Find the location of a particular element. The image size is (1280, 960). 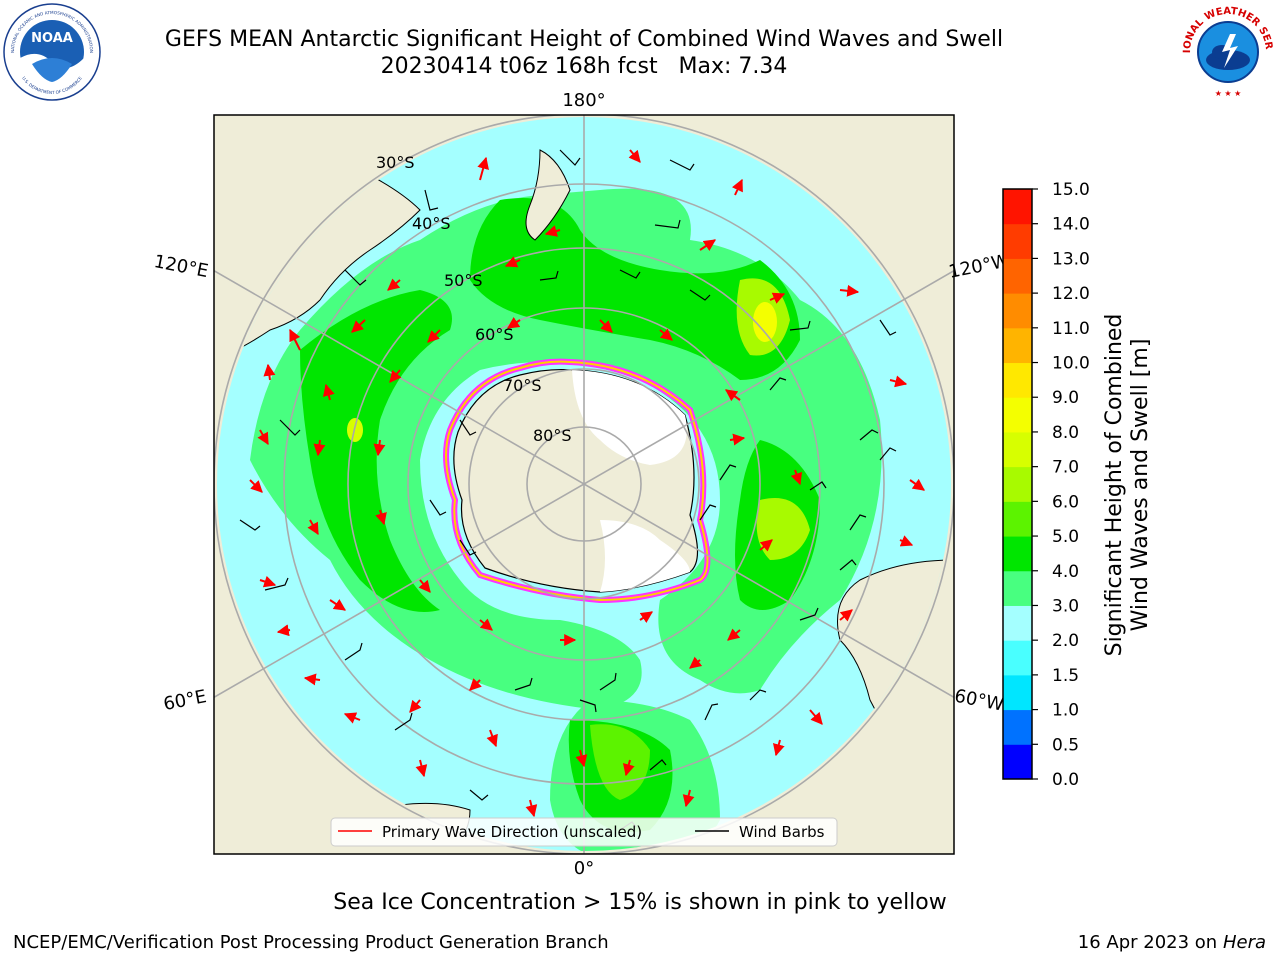

lat-label-30s: 30°S is located at coordinates (395, 162).